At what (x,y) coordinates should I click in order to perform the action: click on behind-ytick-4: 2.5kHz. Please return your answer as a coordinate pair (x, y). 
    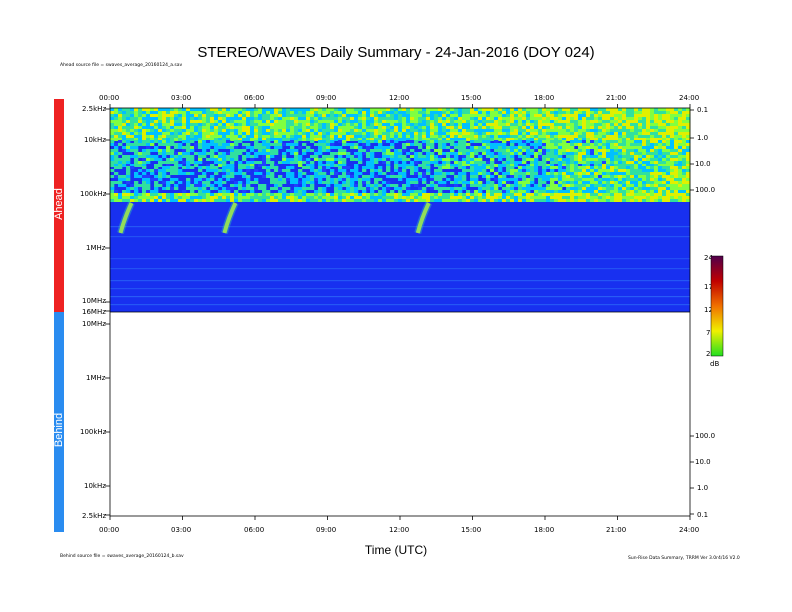
    Looking at the image, I should click on (94, 516).